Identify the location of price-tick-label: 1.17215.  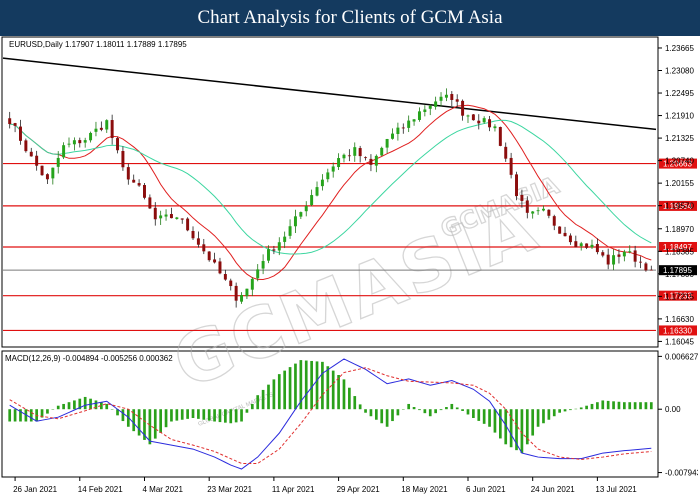
(679, 296).